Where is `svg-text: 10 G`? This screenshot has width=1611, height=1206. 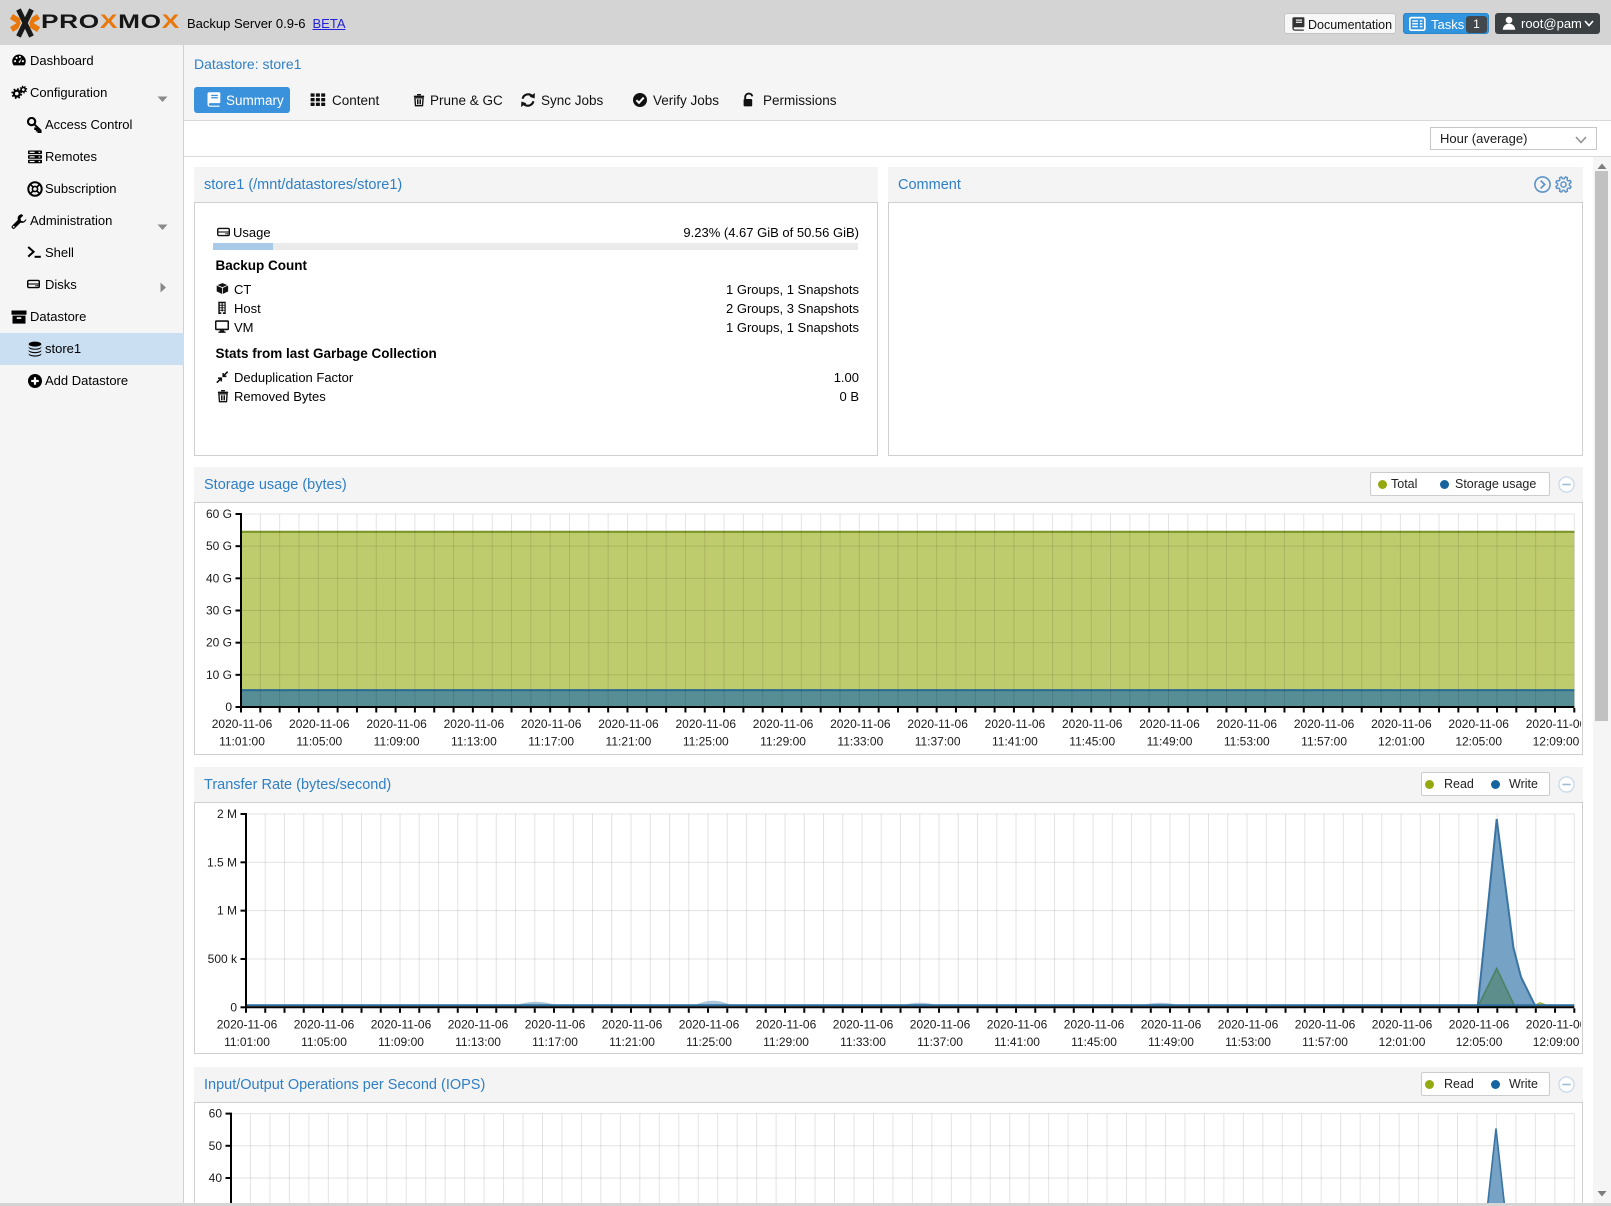
svg-text: 10 G is located at coordinates (219, 675).